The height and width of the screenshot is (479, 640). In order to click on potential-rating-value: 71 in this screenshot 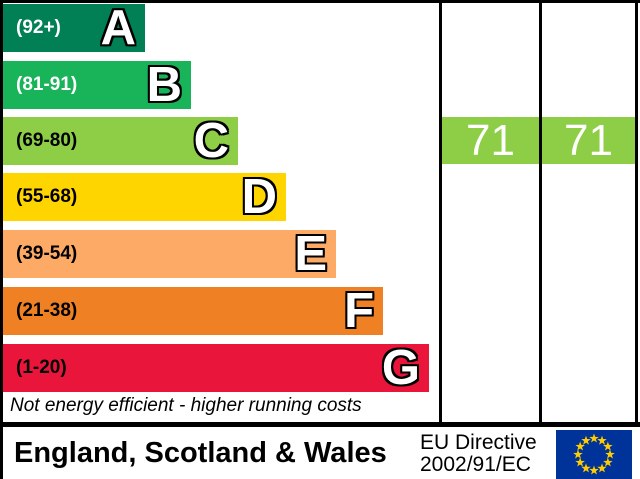, I will do `click(588, 140)`.